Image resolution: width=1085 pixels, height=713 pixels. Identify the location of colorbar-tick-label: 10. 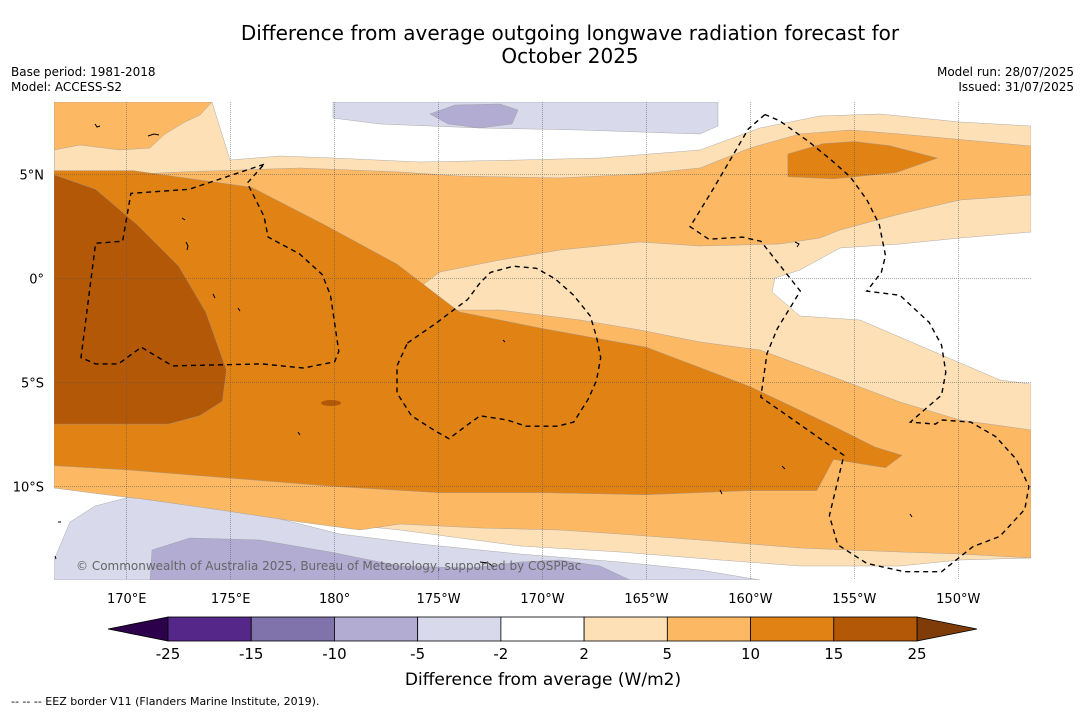
(750, 654).